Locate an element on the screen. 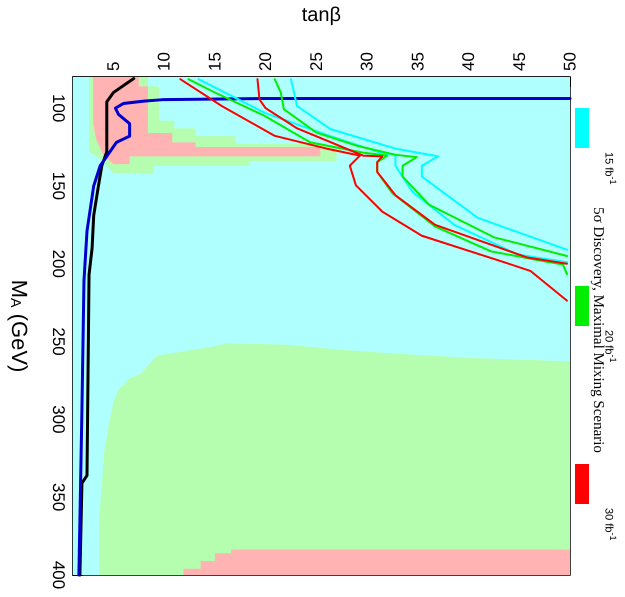  y-tick-label: 250 is located at coordinates (58, 341).